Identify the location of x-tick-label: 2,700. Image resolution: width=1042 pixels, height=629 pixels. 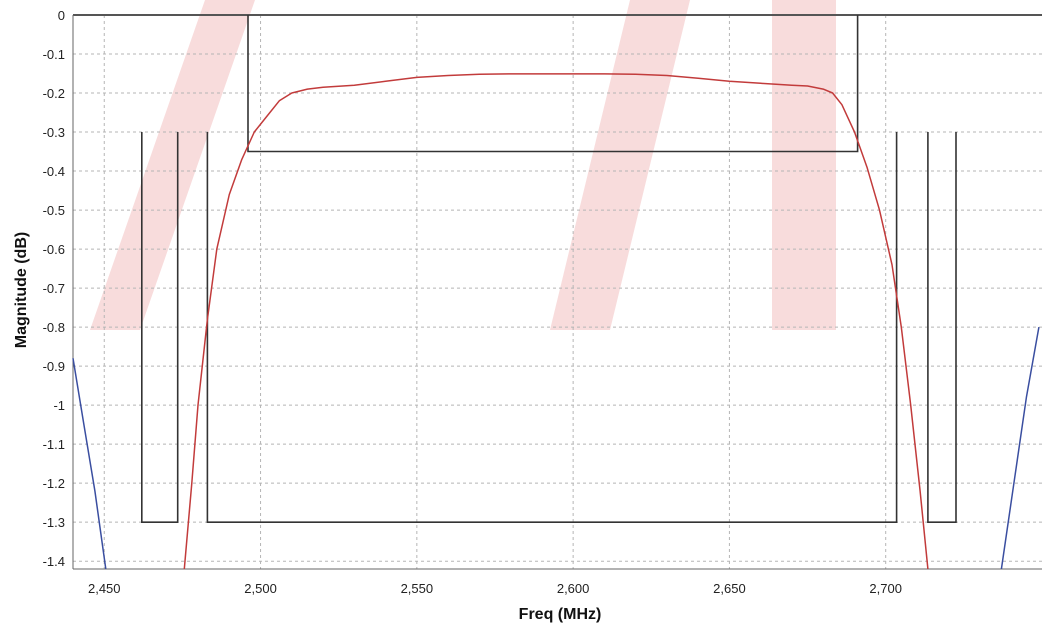
(885, 588).